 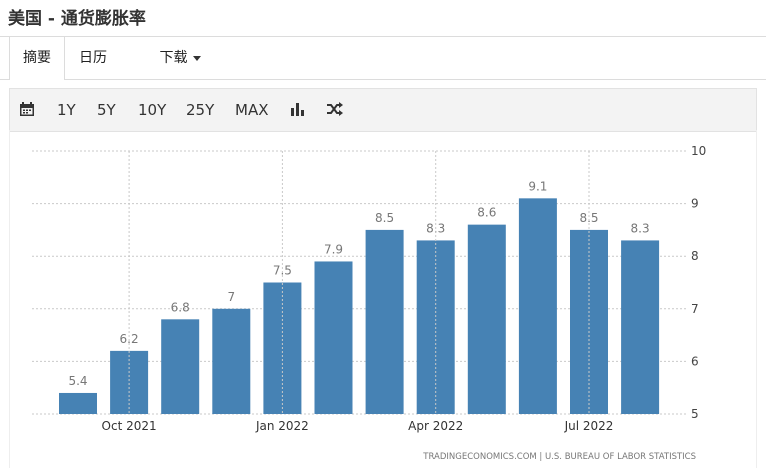 I want to click on range-10y-button: 10Y, so click(x=152, y=110).